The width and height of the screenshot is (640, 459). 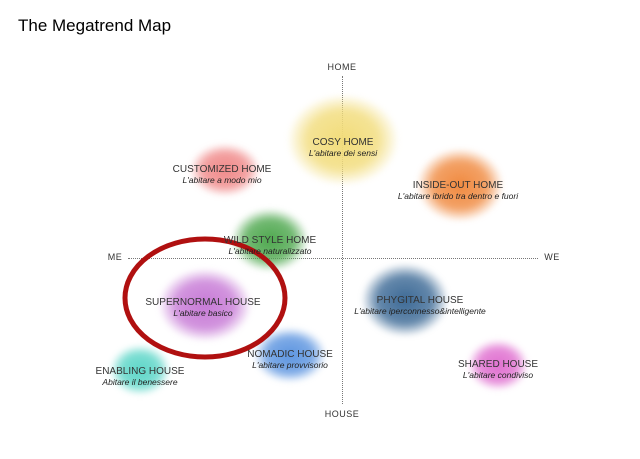 I want to click on axis-label-bottom: HOUSE, so click(x=342, y=414).